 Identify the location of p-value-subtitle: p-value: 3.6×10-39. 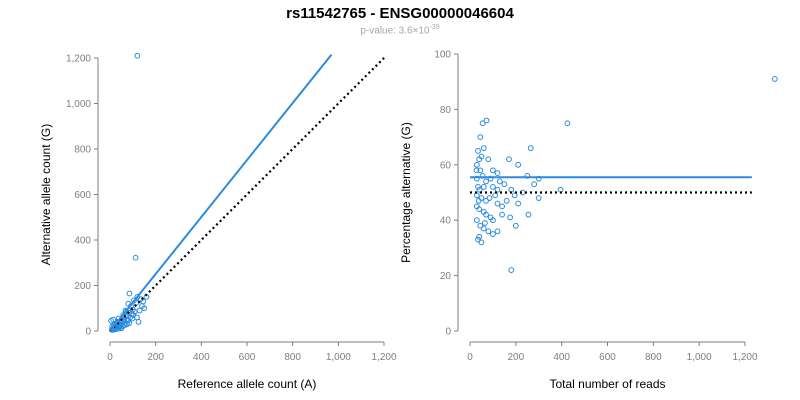
(400, 30).